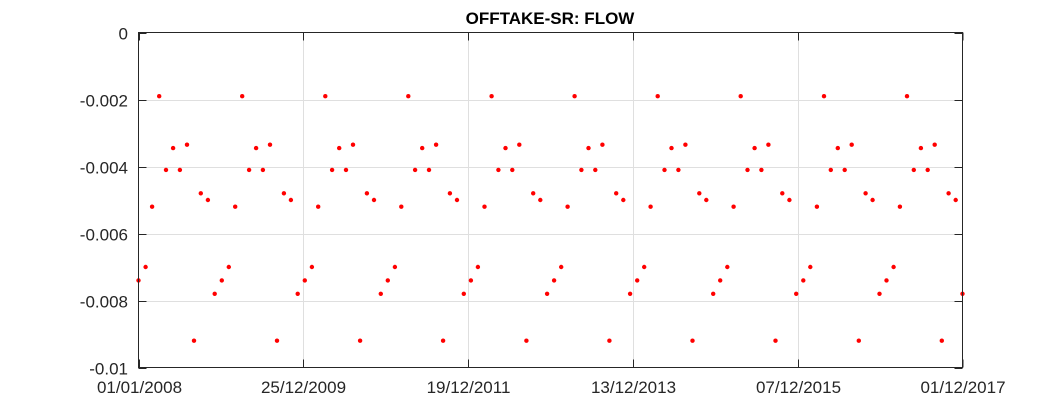  I want to click on x-tick-label: 25/12/2009, so click(303, 387).